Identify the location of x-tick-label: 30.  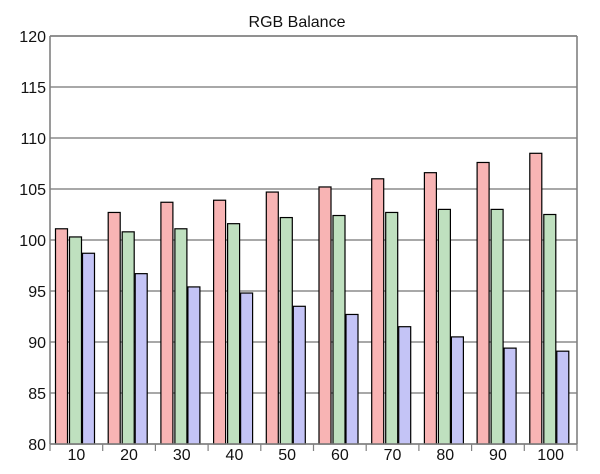
(182, 455).